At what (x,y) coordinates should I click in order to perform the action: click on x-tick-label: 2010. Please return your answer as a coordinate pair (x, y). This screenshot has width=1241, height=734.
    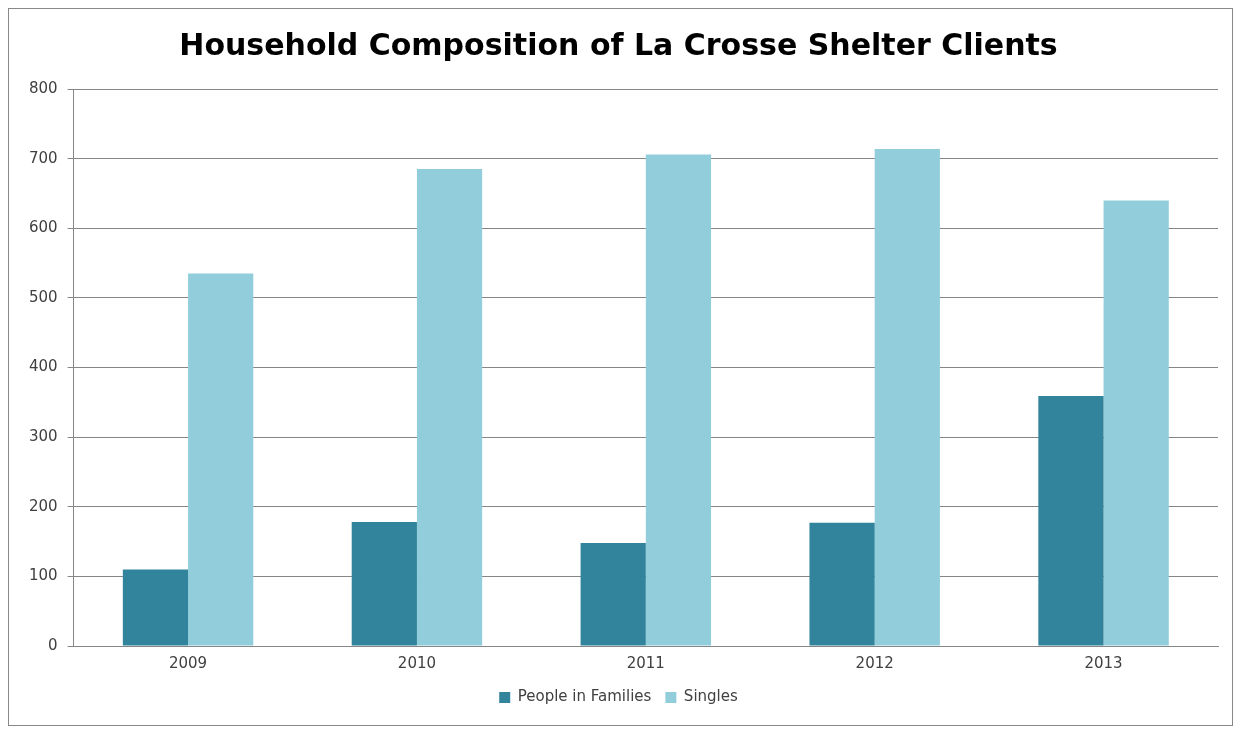
    Looking at the image, I should click on (417, 662).